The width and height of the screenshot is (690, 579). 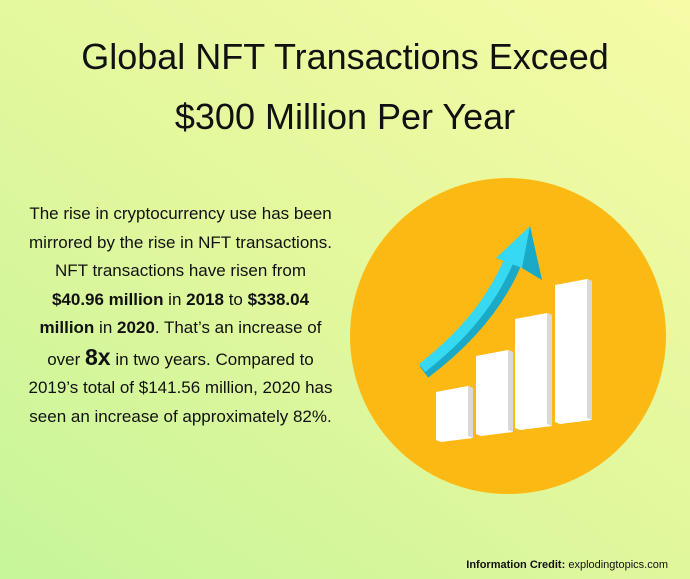 I want to click on text-segment: . That’s an increase of over, so click(x=184, y=343).